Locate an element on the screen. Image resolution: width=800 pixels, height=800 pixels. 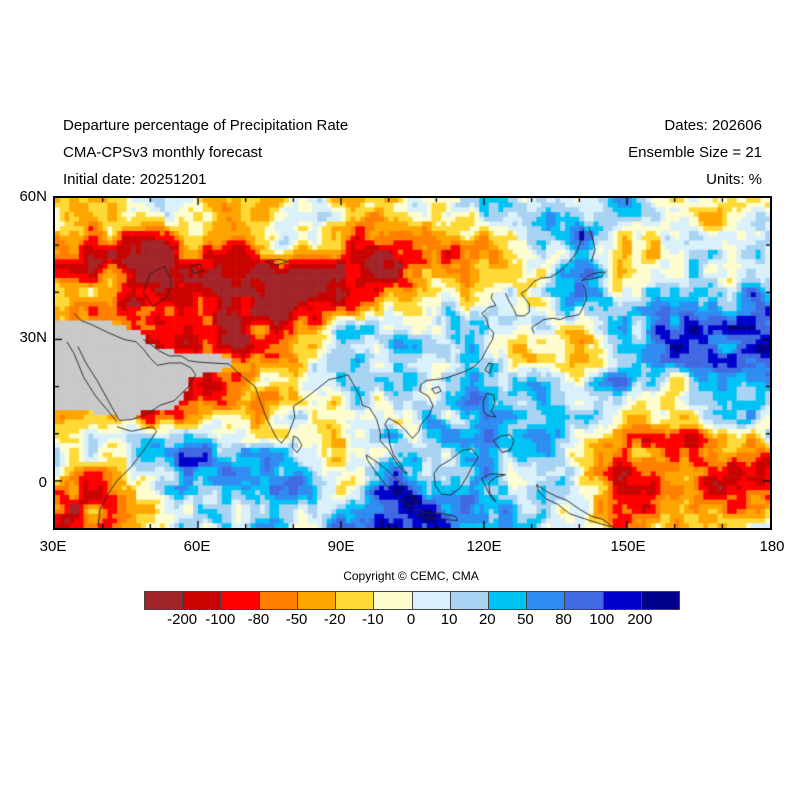
copyright-text: Copyright © CEMC, CMA is located at coordinates (411, 576).